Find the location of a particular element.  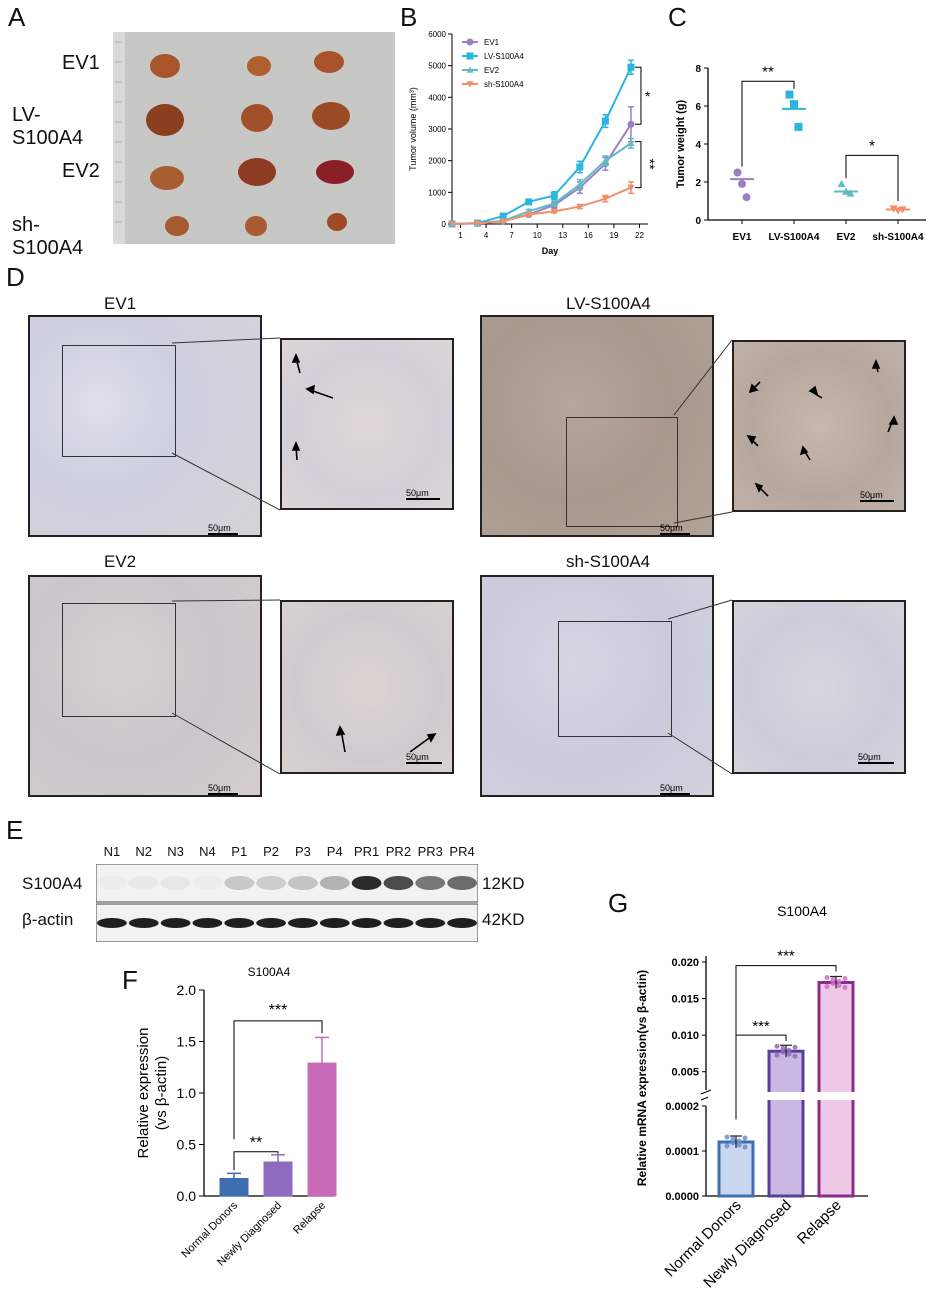

lane-label: N3 is located at coordinates (175, 851).